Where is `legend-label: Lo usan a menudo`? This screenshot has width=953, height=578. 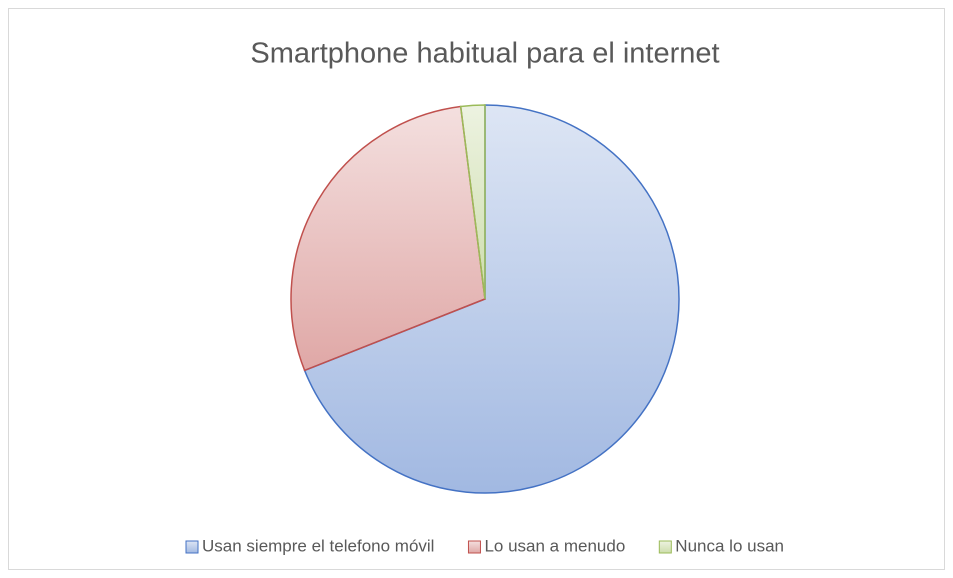 legend-label: Lo usan a menudo is located at coordinates (554, 545).